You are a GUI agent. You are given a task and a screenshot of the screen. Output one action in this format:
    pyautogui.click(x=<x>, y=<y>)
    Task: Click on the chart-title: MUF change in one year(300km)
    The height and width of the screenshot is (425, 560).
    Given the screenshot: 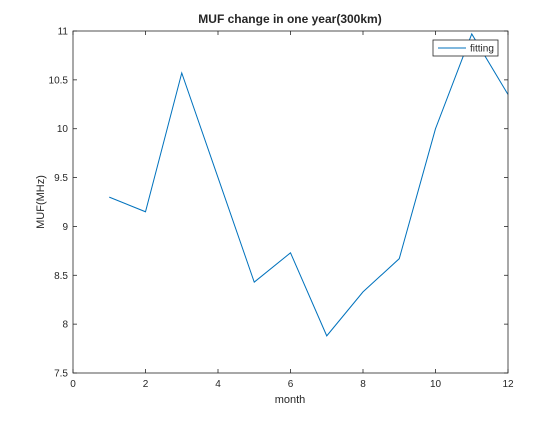 What is the action you would take?
    pyautogui.click(x=289, y=19)
    